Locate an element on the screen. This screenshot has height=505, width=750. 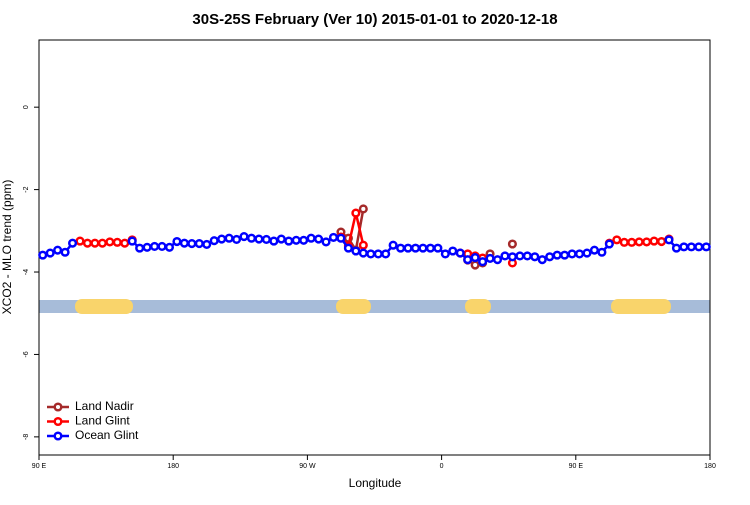
x-axis-label: Longitude is located at coordinates (375, 483).